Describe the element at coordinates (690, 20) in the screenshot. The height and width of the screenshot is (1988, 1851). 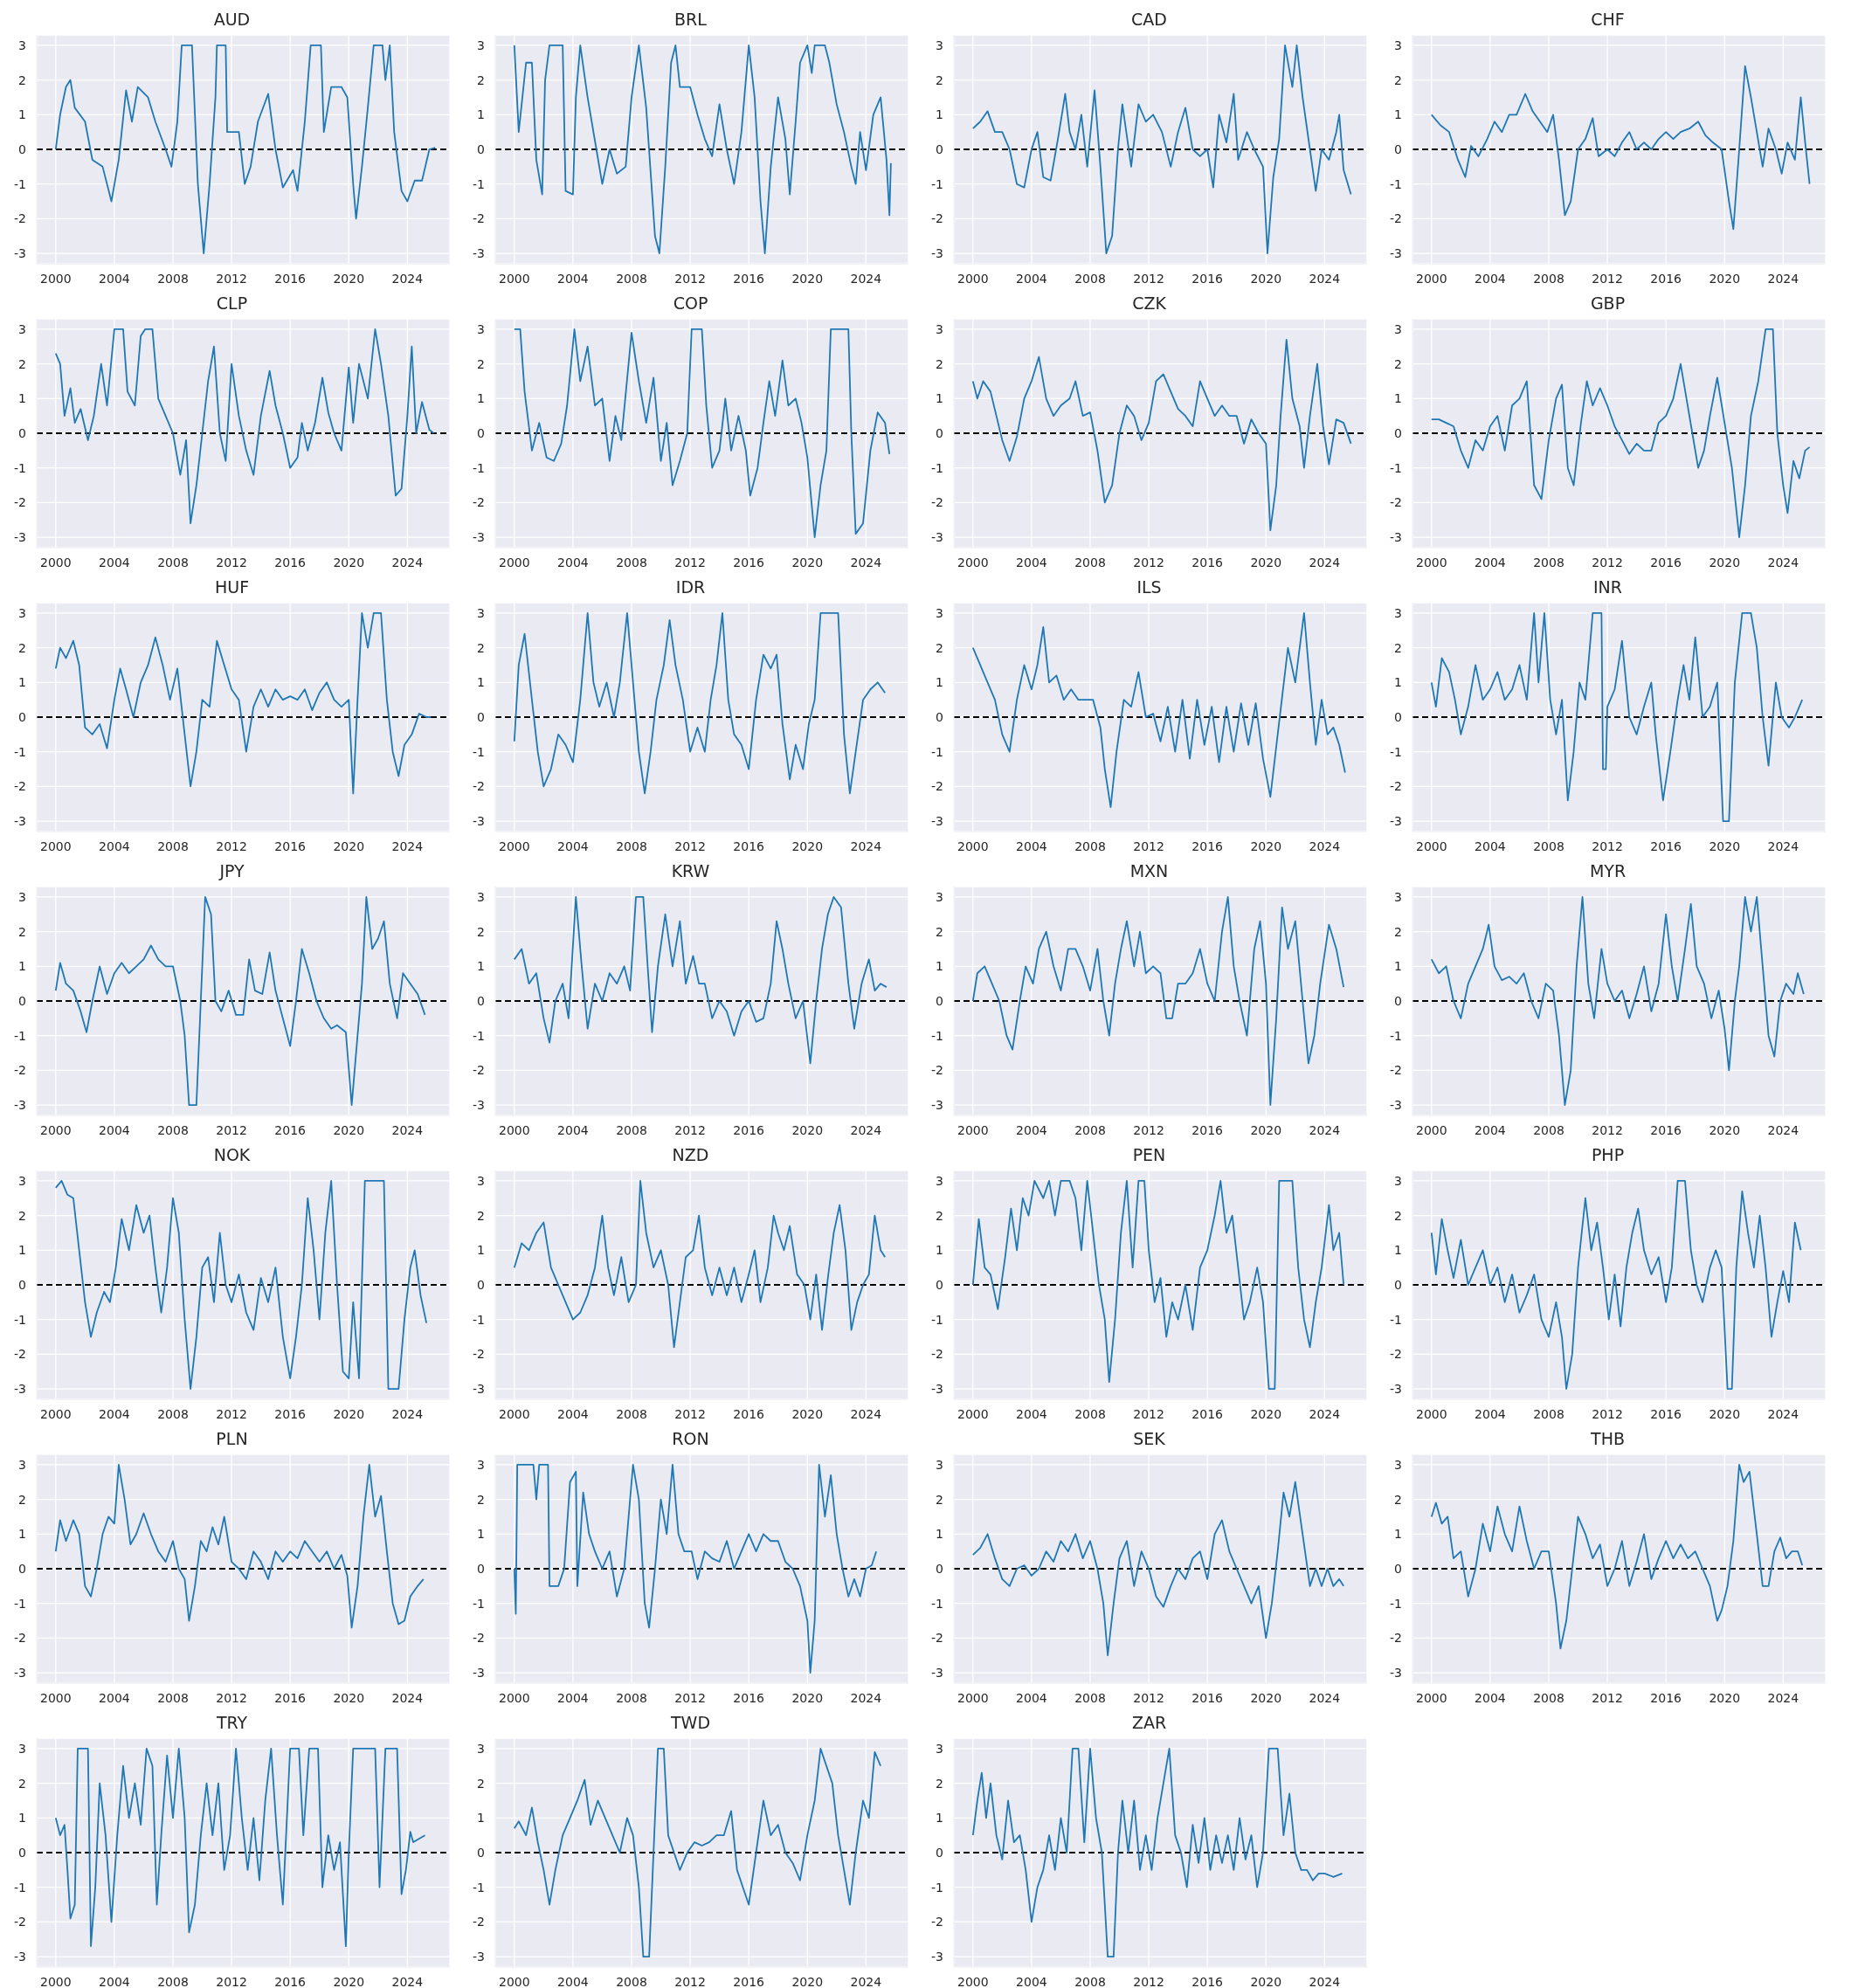
I see `chart-title: BRL` at that location.